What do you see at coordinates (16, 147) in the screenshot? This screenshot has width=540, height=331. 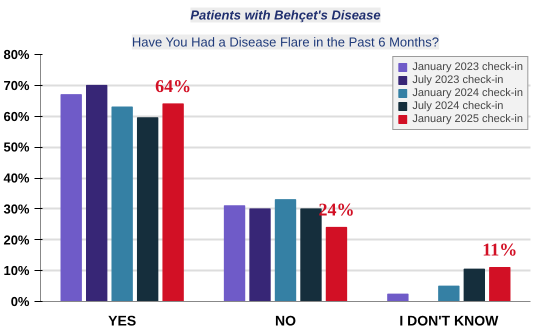 I see `y-tick-label: 50%` at bounding box center [16, 147].